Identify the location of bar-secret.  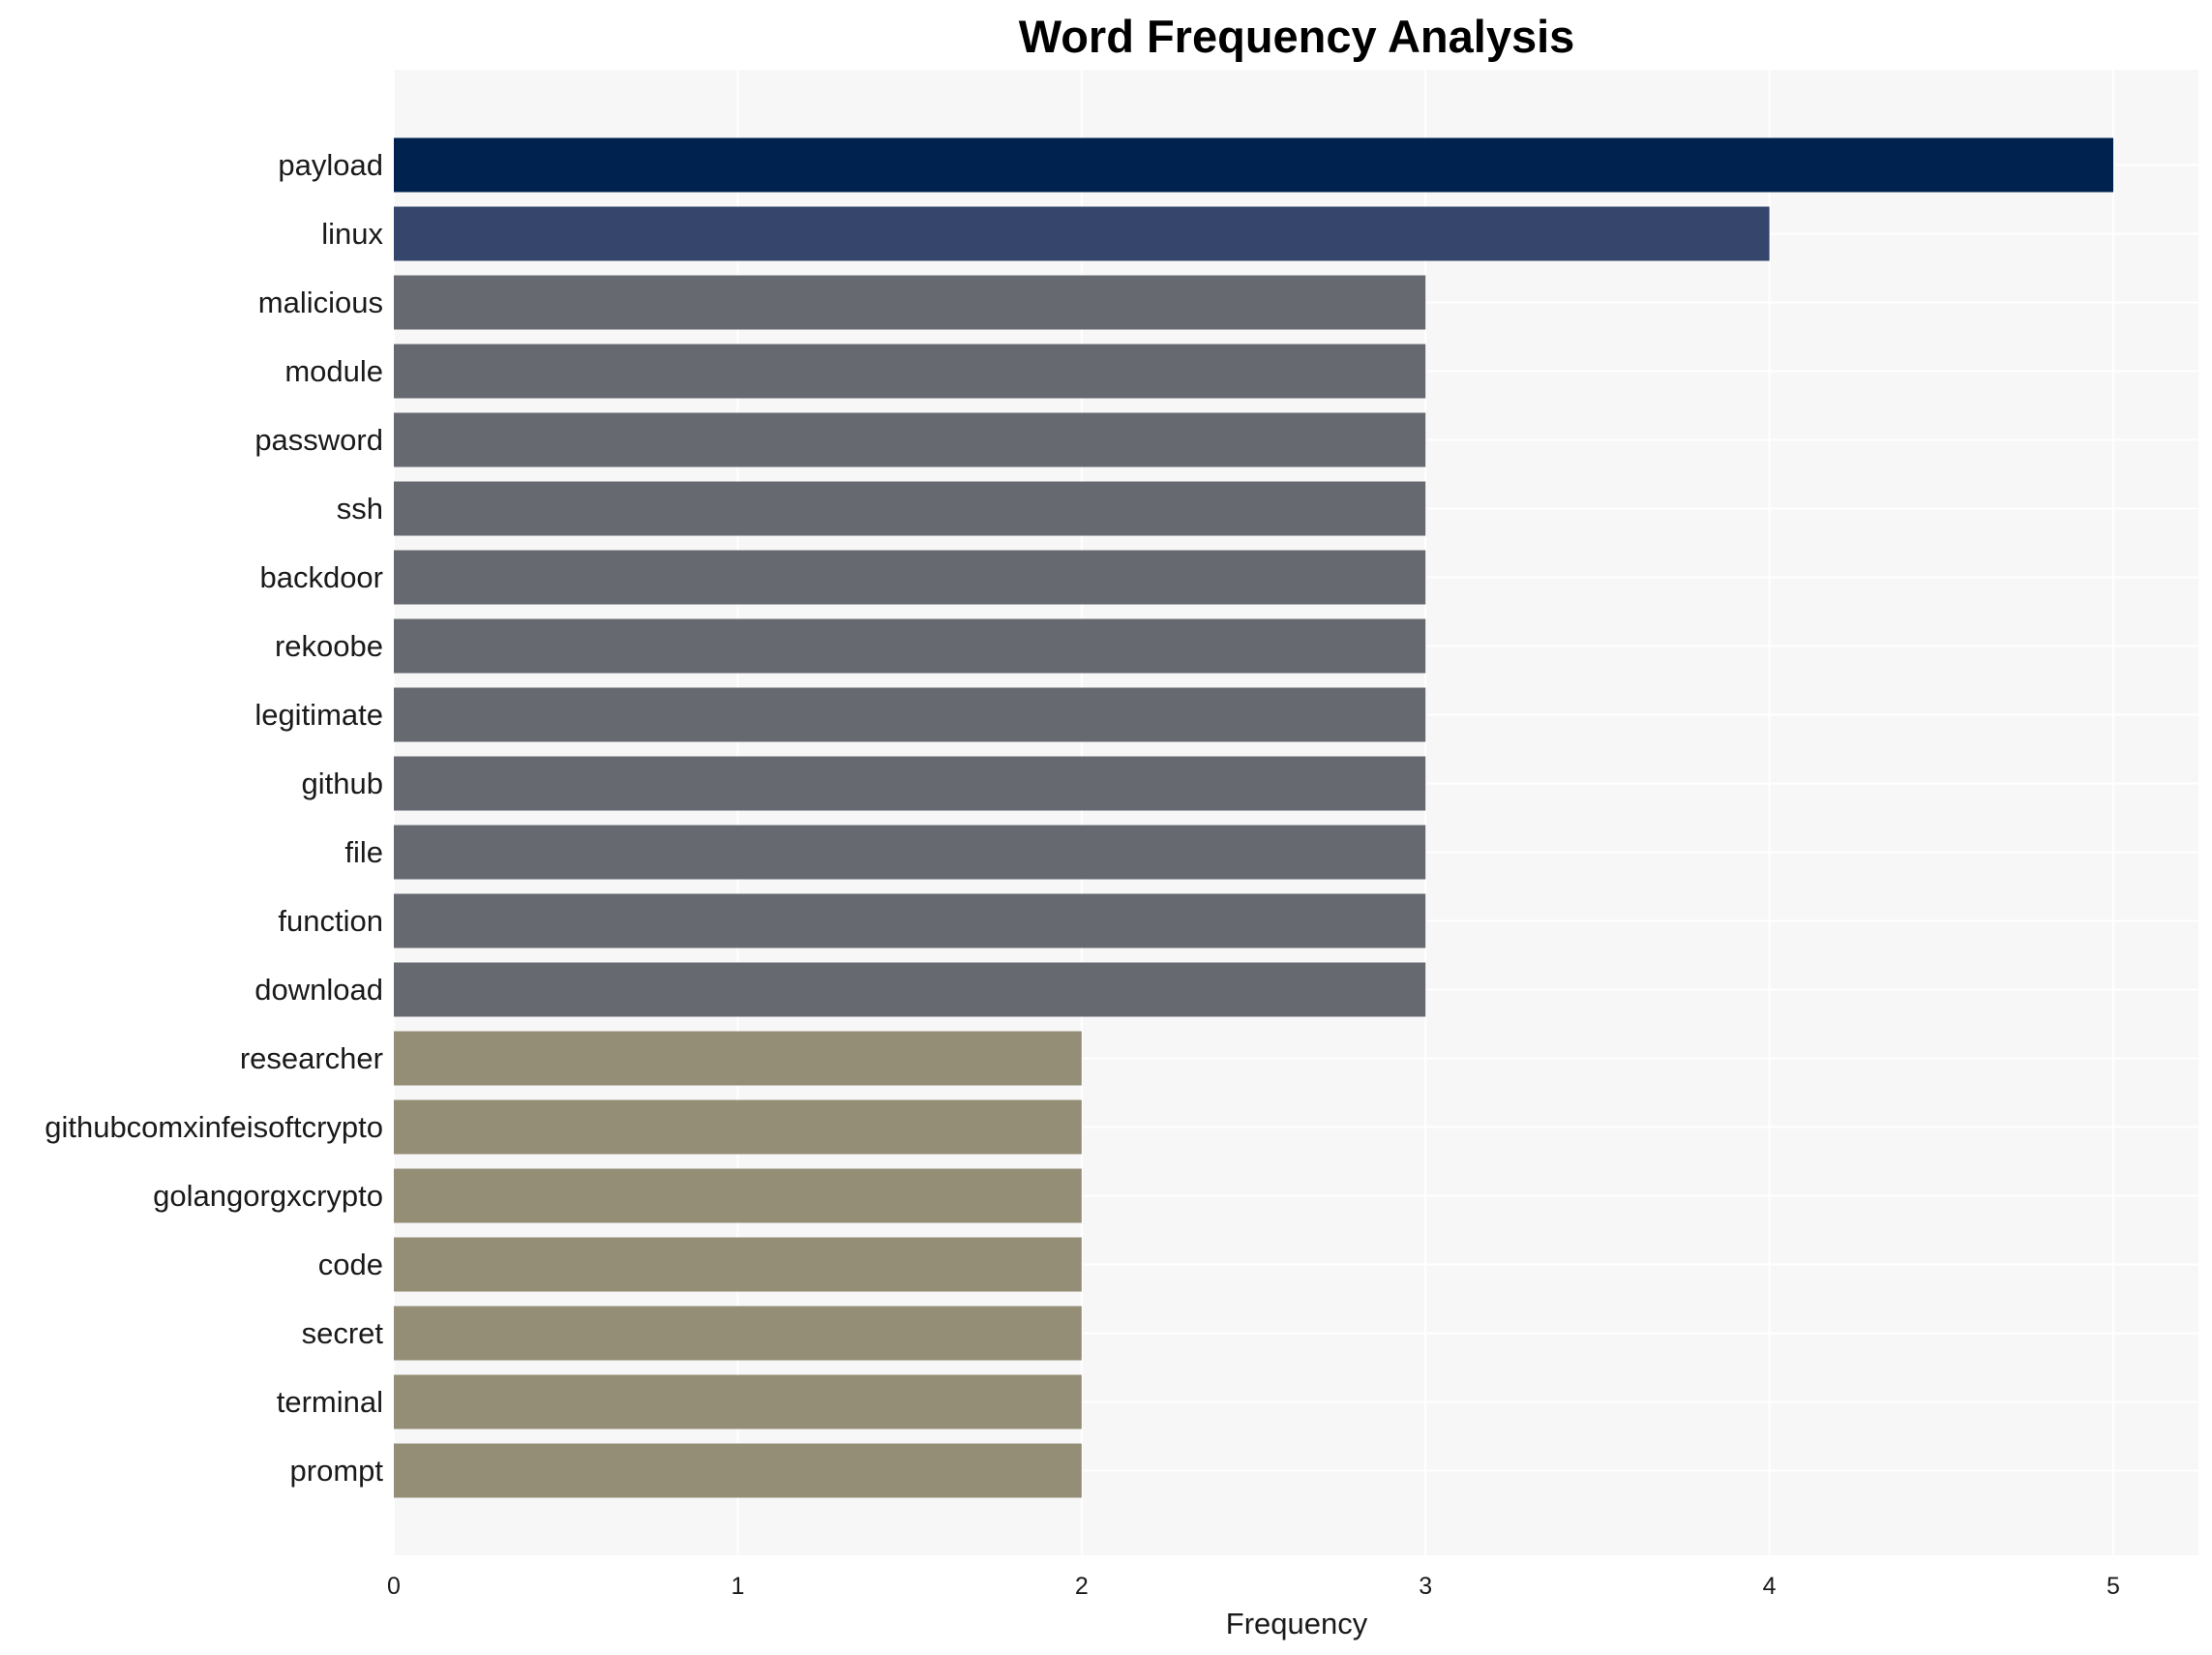
(738, 1333).